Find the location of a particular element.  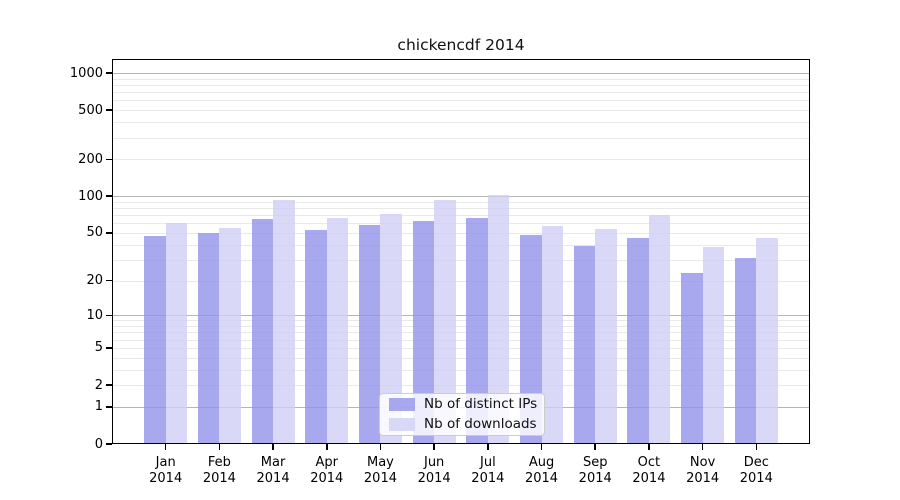

bar-downloads-nov is located at coordinates (713, 345).